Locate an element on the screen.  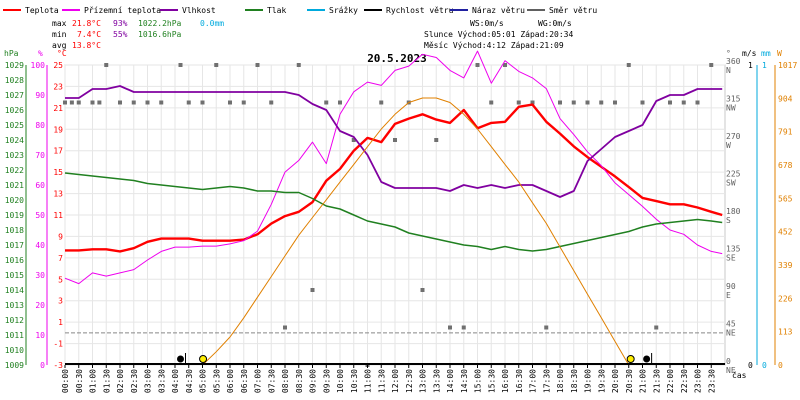
x-tick-label: 01:30 is located at coordinates (106, 381).